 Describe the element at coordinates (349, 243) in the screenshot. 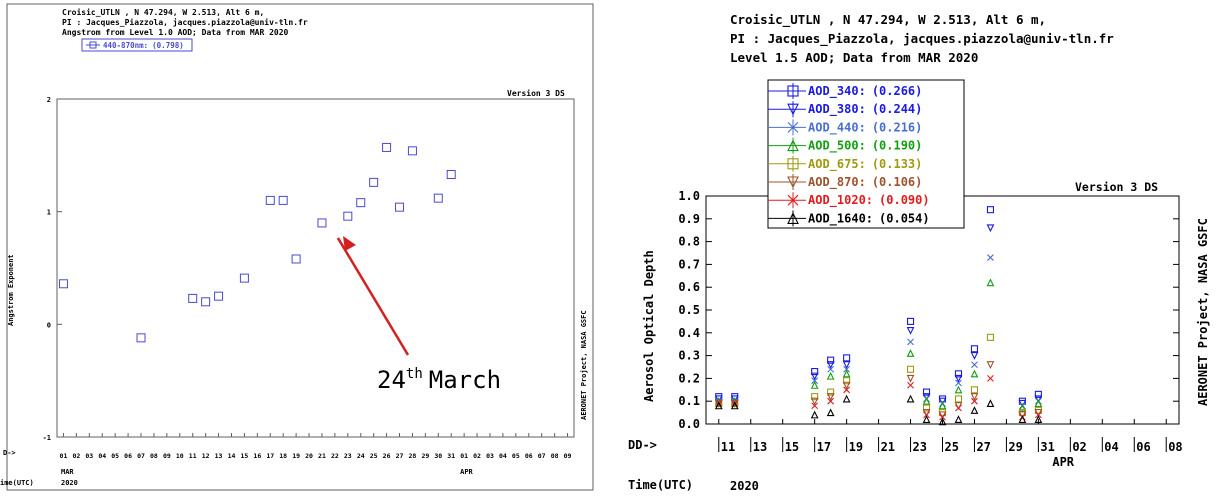

I see `annotation-arrow-head` at that location.